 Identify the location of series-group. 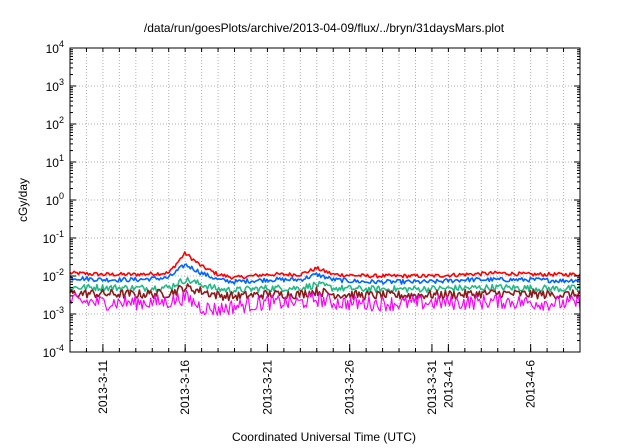
(325, 283).